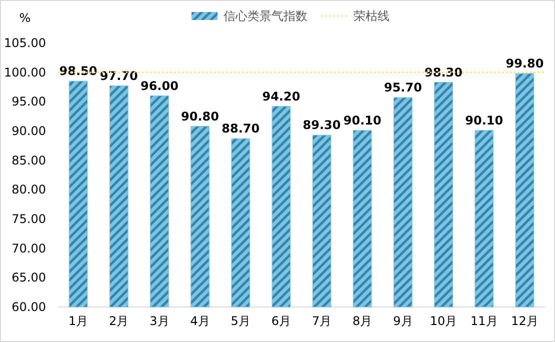 The height and width of the screenshot is (342, 555). Describe the element at coordinates (403, 321) in the screenshot. I see `x-tick-label: 9月` at that location.